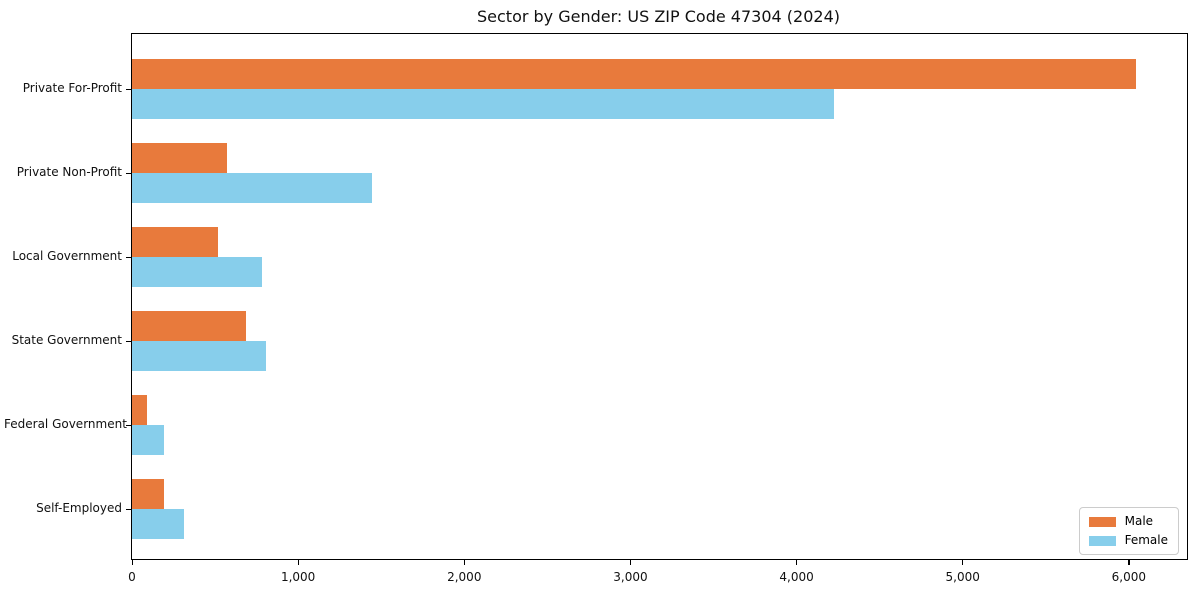 The height and width of the screenshot is (600, 1200). Describe the element at coordinates (962, 577) in the screenshot. I see `x-tick-label-5: 5,000` at that location.